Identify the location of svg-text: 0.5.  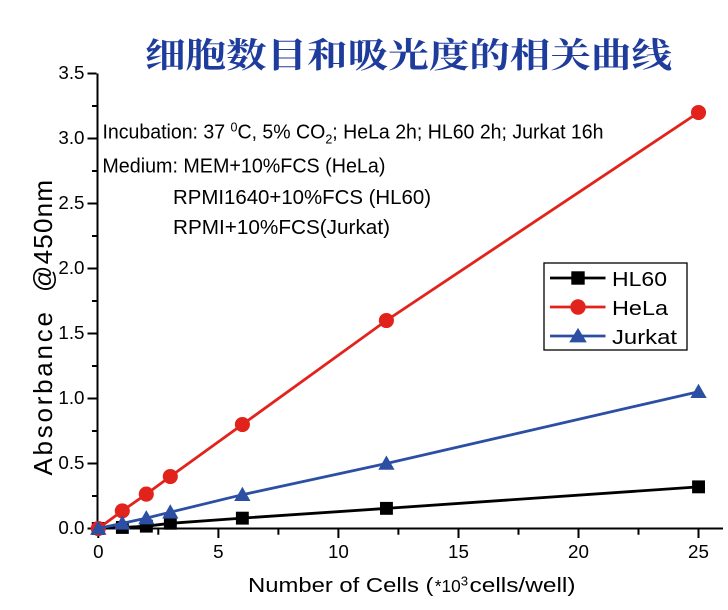
(71, 462).